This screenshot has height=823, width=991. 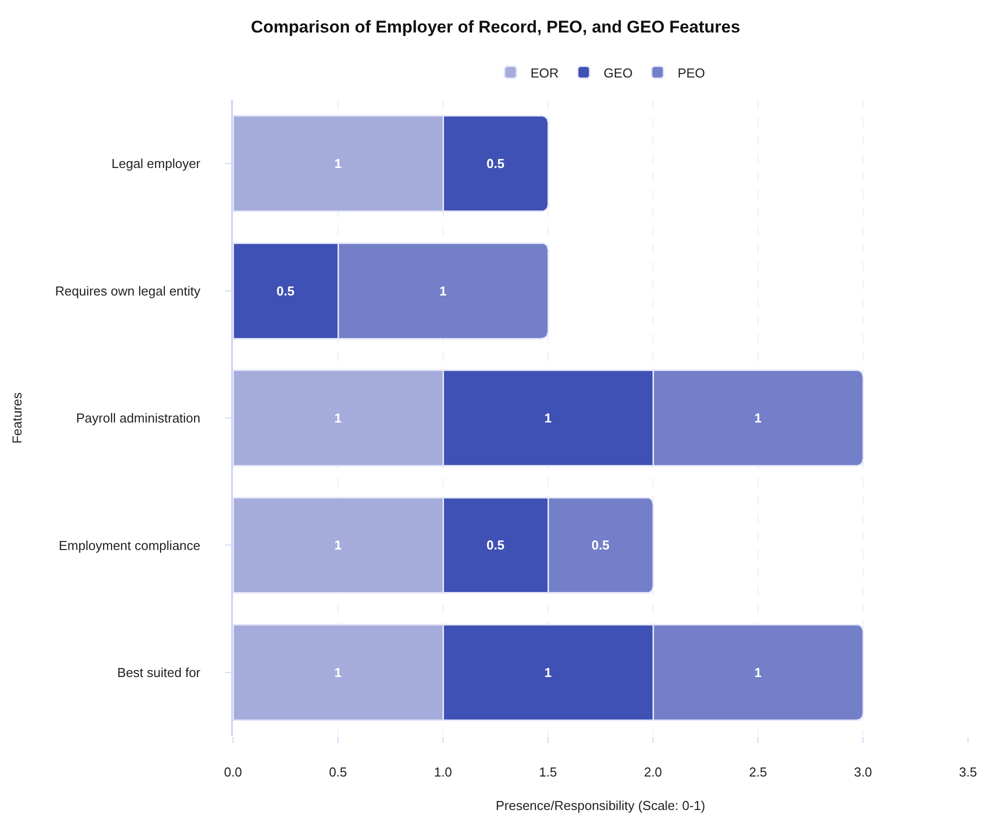 What do you see at coordinates (129, 545) in the screenshot?
I see `y-tick-label: Employment compliance` at bounding box center [129, 545].